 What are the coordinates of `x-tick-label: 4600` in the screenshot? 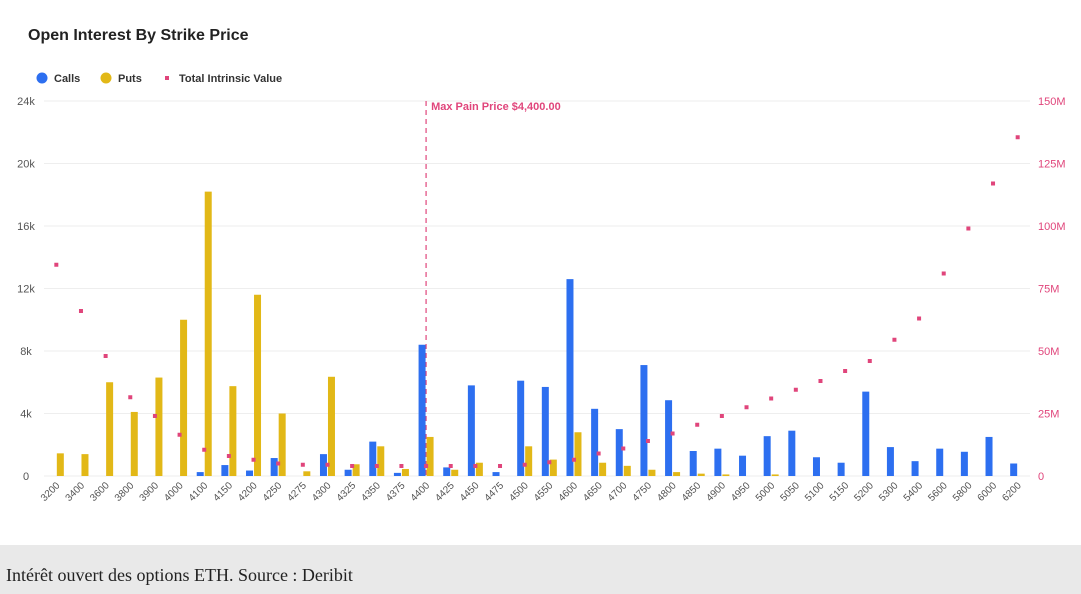 It's located at (569, 492).